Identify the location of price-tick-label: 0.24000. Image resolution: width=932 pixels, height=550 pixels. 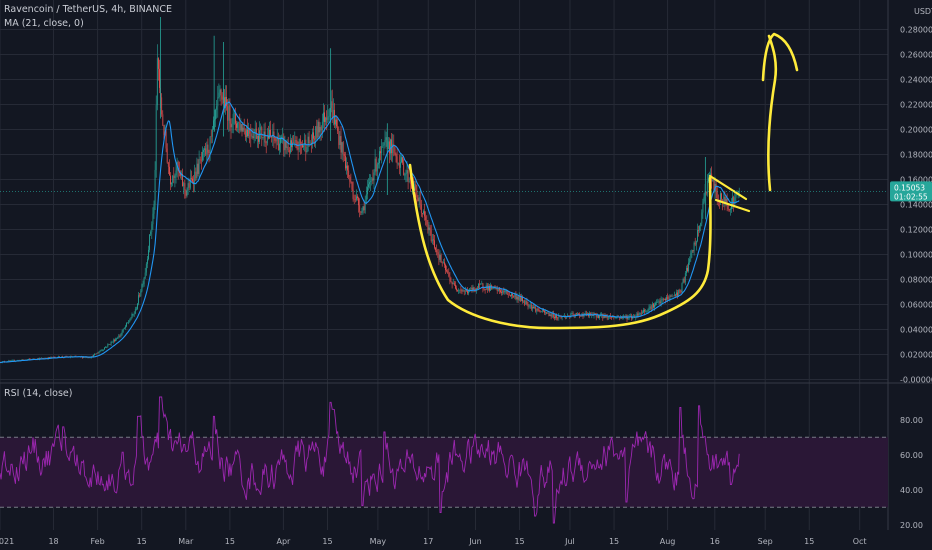
(916, 80).